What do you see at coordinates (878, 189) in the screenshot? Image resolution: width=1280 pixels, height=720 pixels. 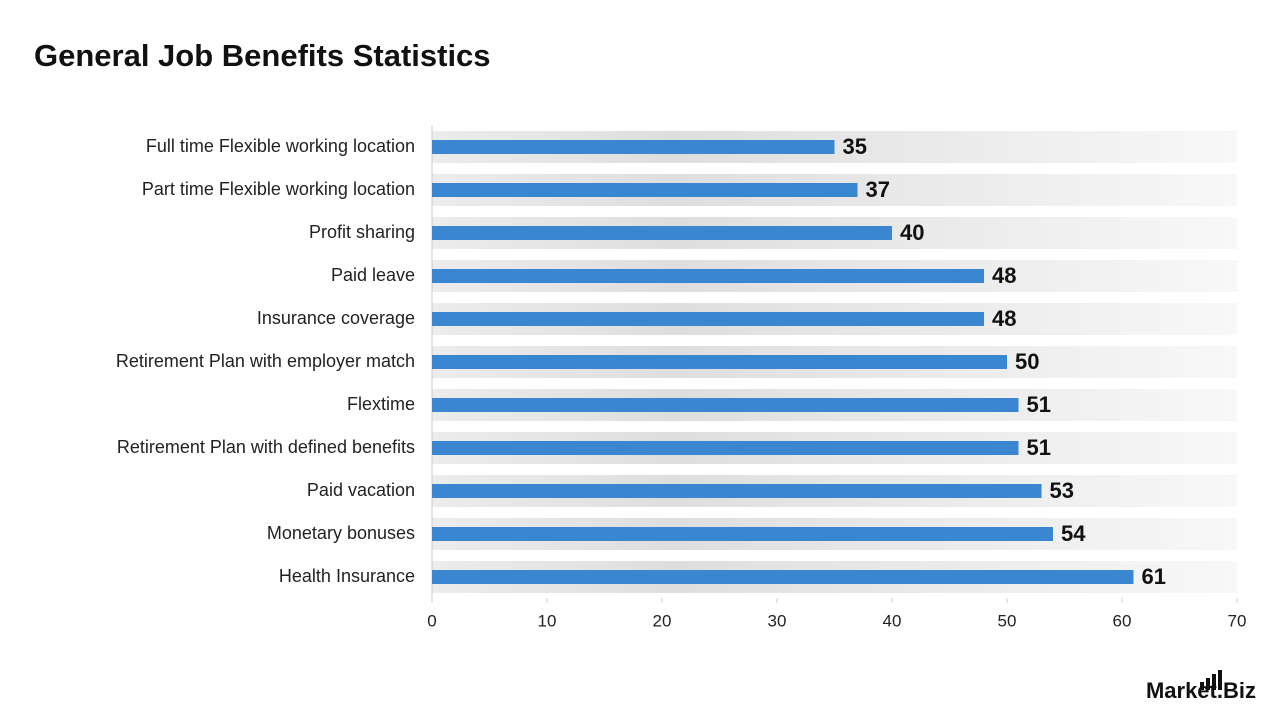 I see `value-label: 37` at bounding box center [878, 189].